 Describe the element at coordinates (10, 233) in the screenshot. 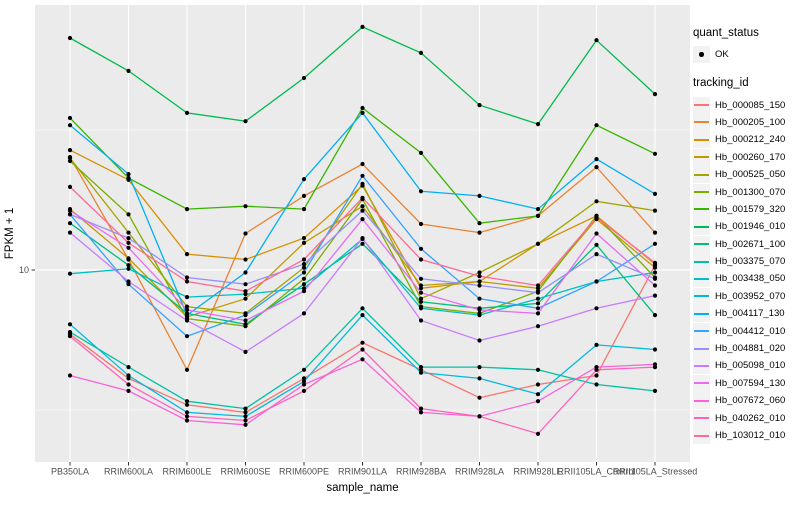

I see `y-axis-title: FPKM + 1` at that location.